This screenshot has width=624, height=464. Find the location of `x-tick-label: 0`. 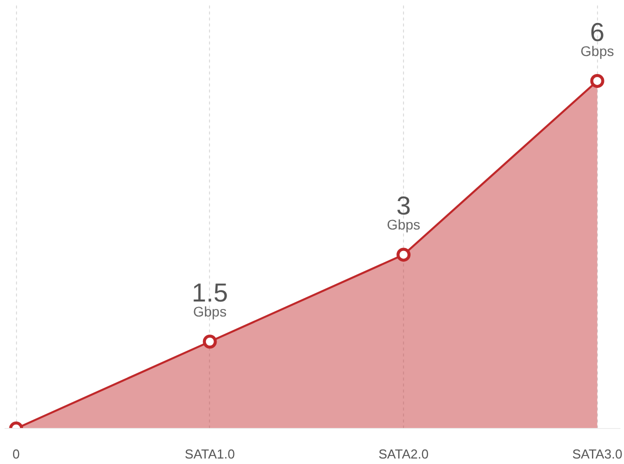

x-tick-label: 0 is located at coordinates (16, 454).